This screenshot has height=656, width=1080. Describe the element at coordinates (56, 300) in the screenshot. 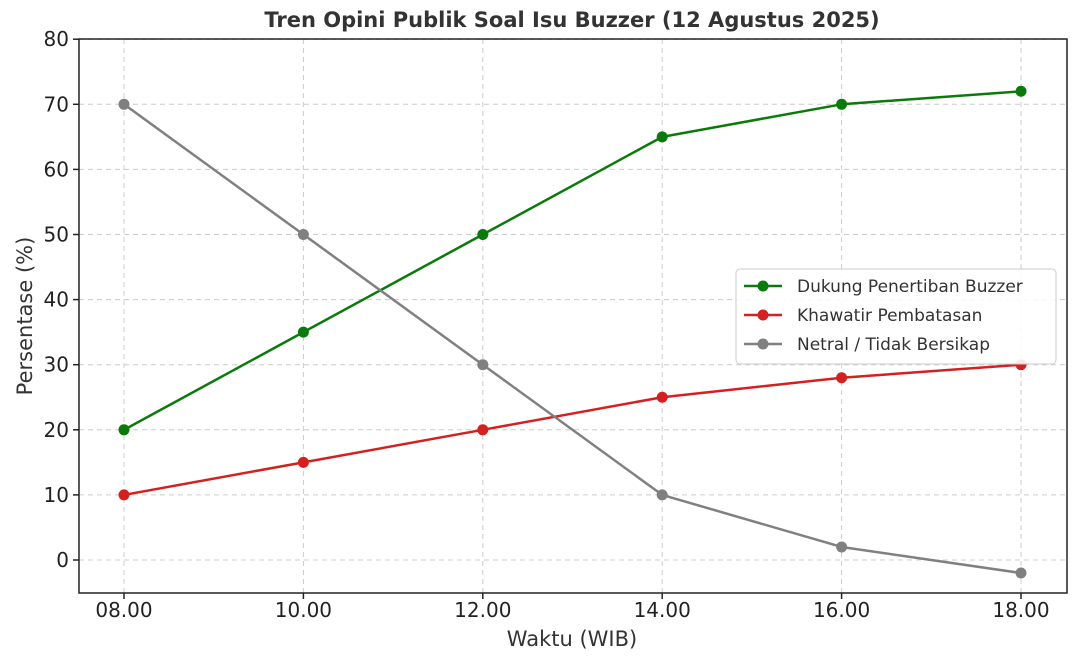

I see `y-tick-label: 40` at that location.